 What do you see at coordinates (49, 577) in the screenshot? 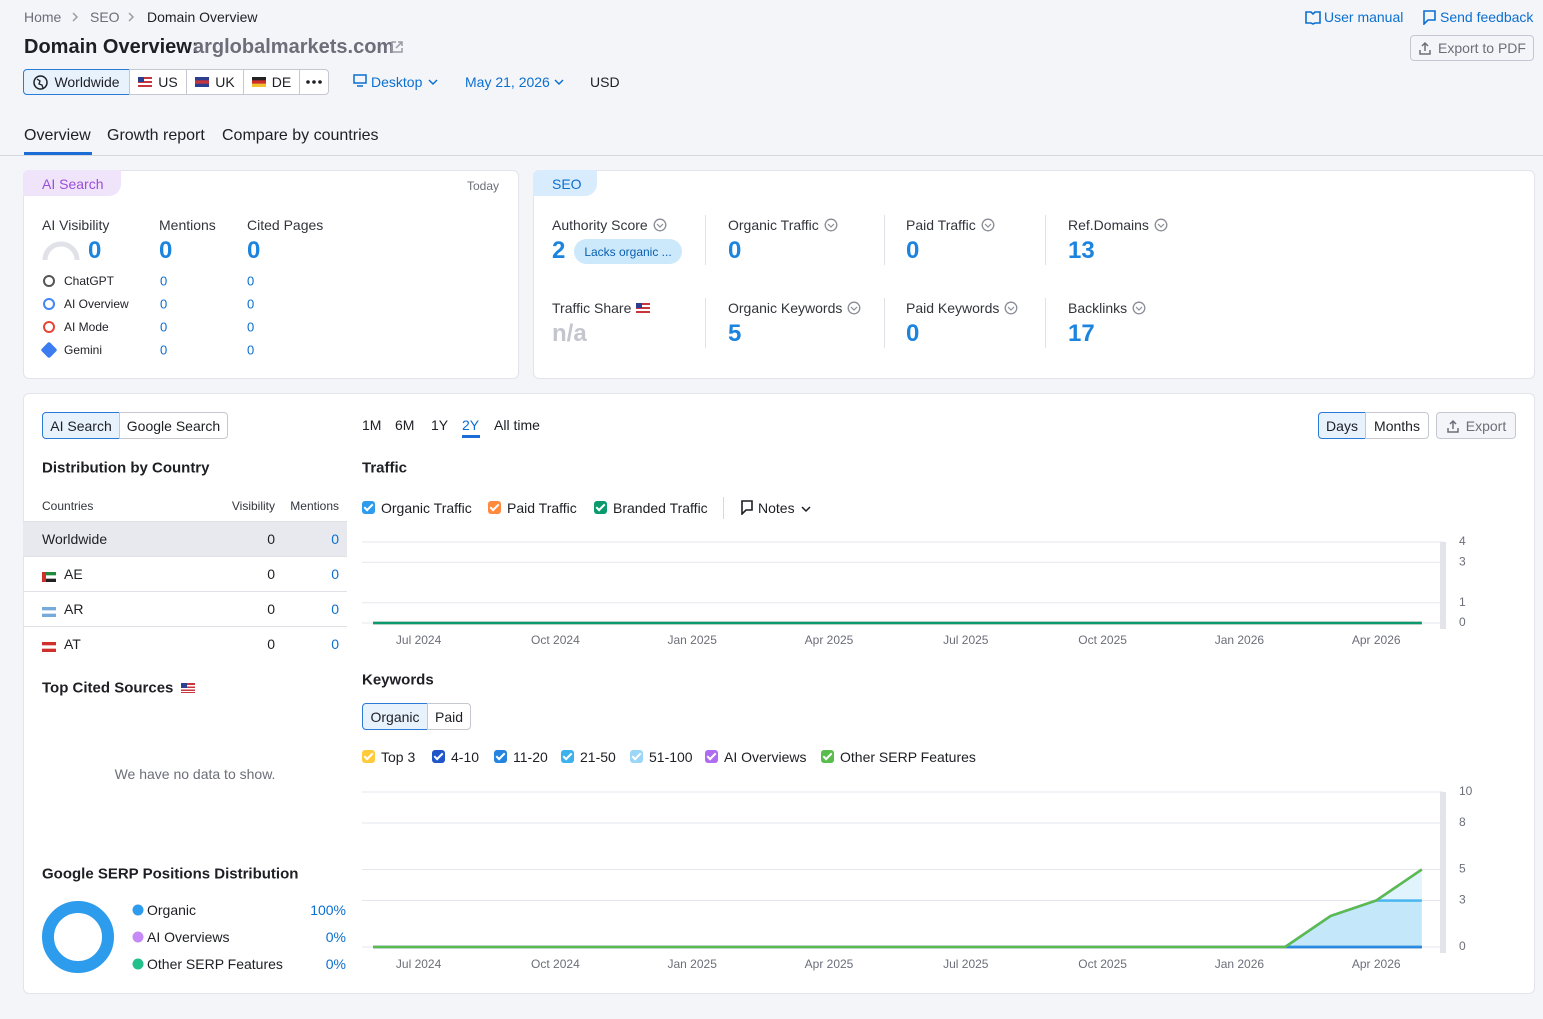
I see `flag-icon` at bounding box center [49, 577].